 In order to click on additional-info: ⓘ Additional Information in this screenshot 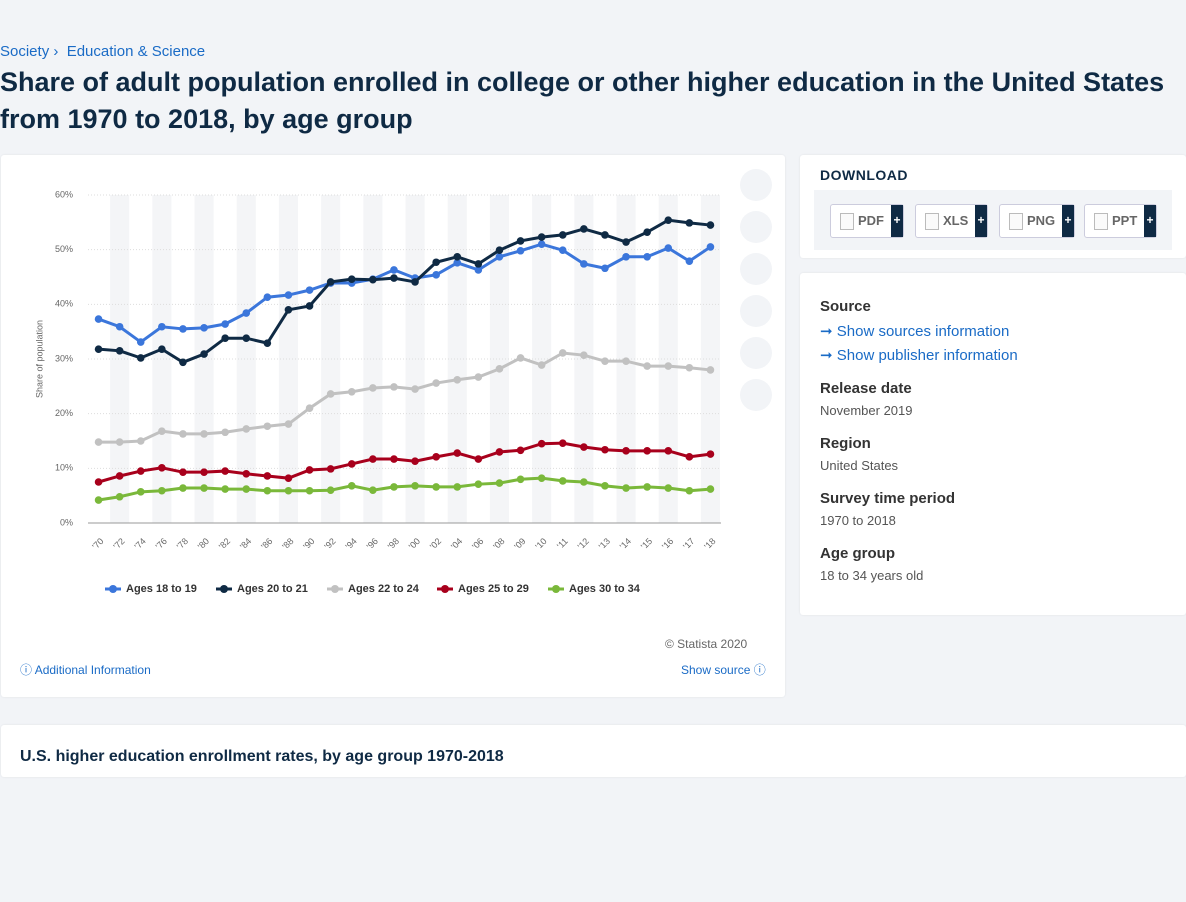, I will do `click(85, 670)`.